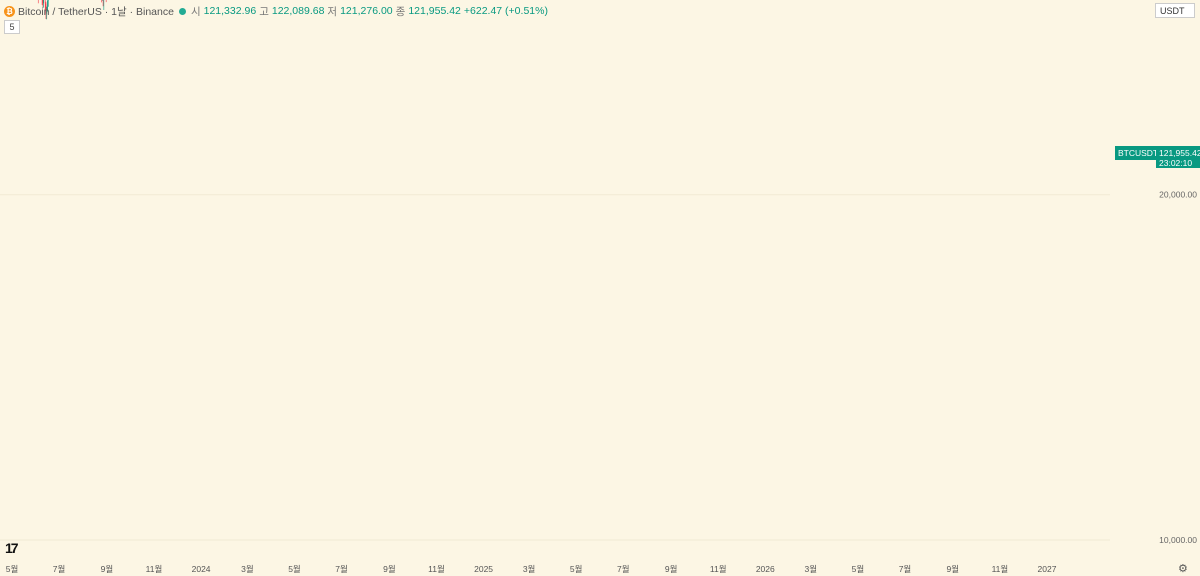 This screenshot has height=576, width=1200. I want to click on bar-countdown: 23:02:10, so click(1176, 163).